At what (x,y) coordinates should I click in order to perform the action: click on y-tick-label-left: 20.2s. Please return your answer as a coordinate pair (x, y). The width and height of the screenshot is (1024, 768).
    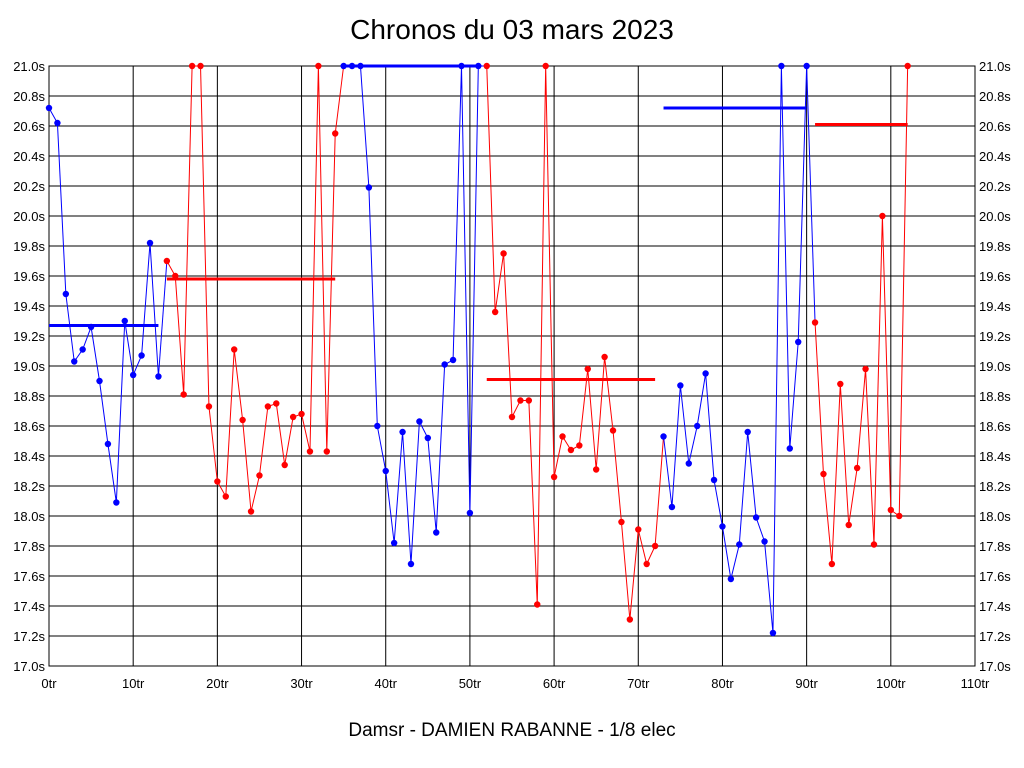
    Looking at the image, I should click on (29, 186).